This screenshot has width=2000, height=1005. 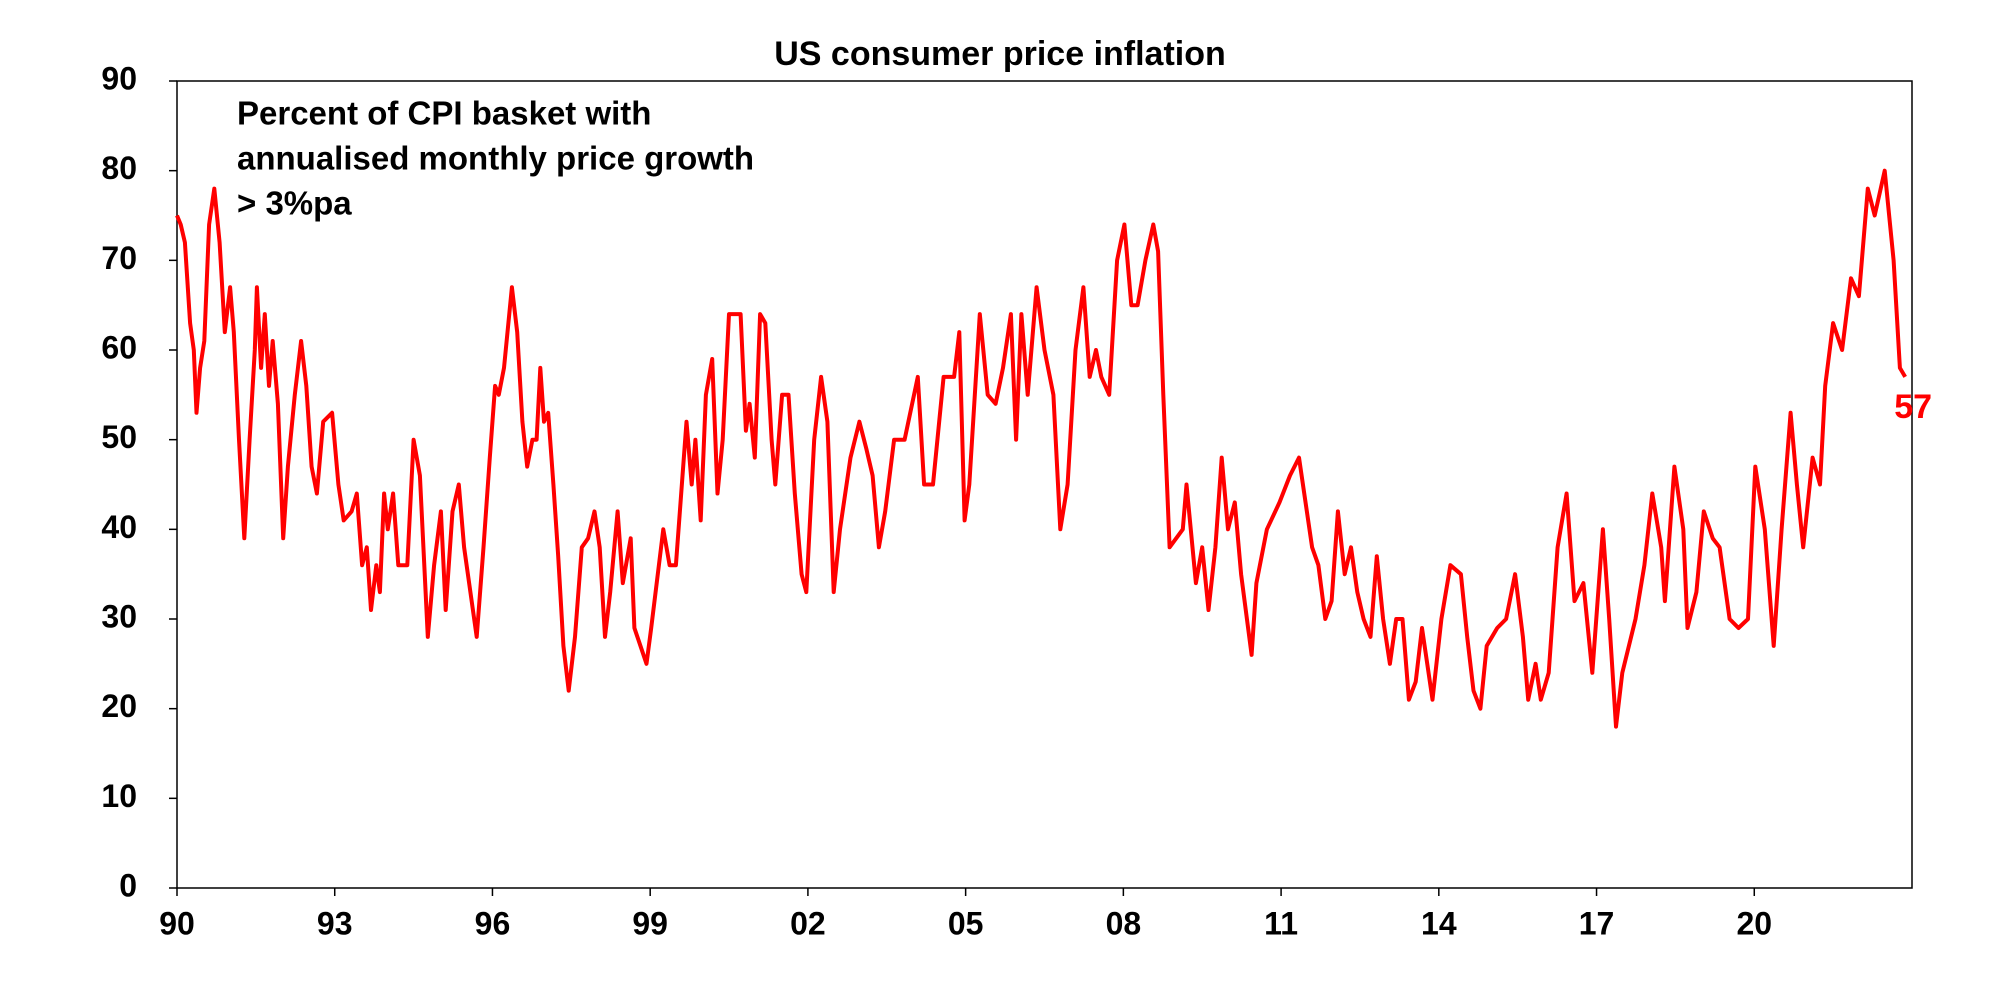 I want to click on y-tick-label: 90, so click(x=119, y=78).